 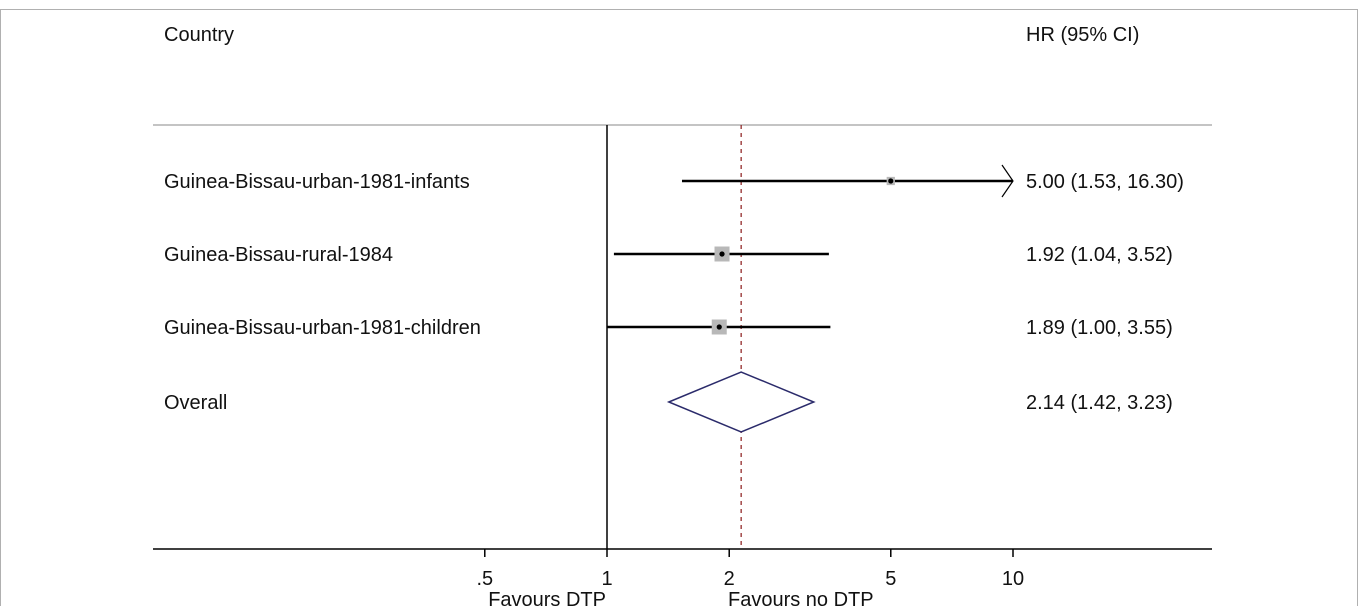 I want to click on study-hr-ci: 5.00 (1.53, 16.30), so click(x=1105, y=182).